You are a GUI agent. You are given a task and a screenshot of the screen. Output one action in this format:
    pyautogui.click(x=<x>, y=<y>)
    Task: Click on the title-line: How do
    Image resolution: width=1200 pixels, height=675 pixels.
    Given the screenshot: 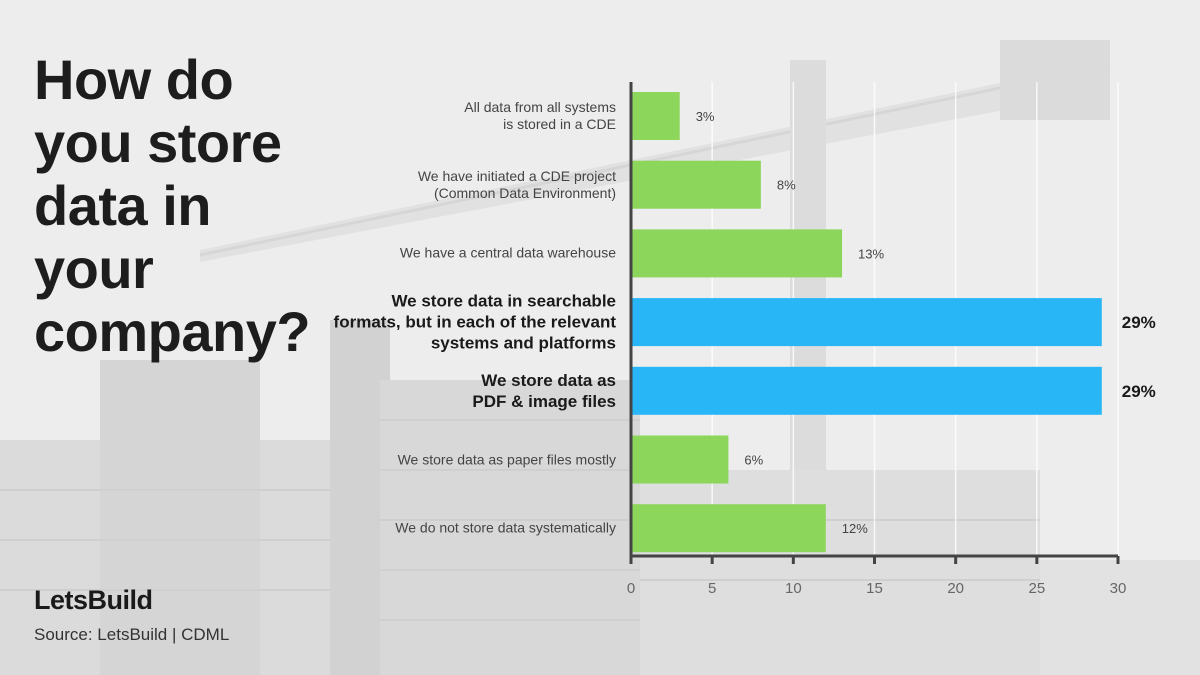 What is the action you would take?
    pyautogui.click(x=134, y=79)
    